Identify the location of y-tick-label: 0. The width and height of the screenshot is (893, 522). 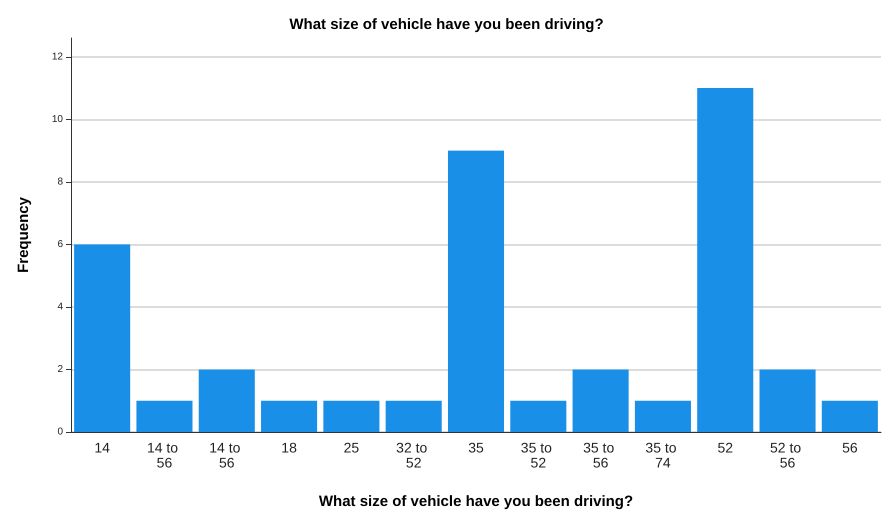
(60, 432).